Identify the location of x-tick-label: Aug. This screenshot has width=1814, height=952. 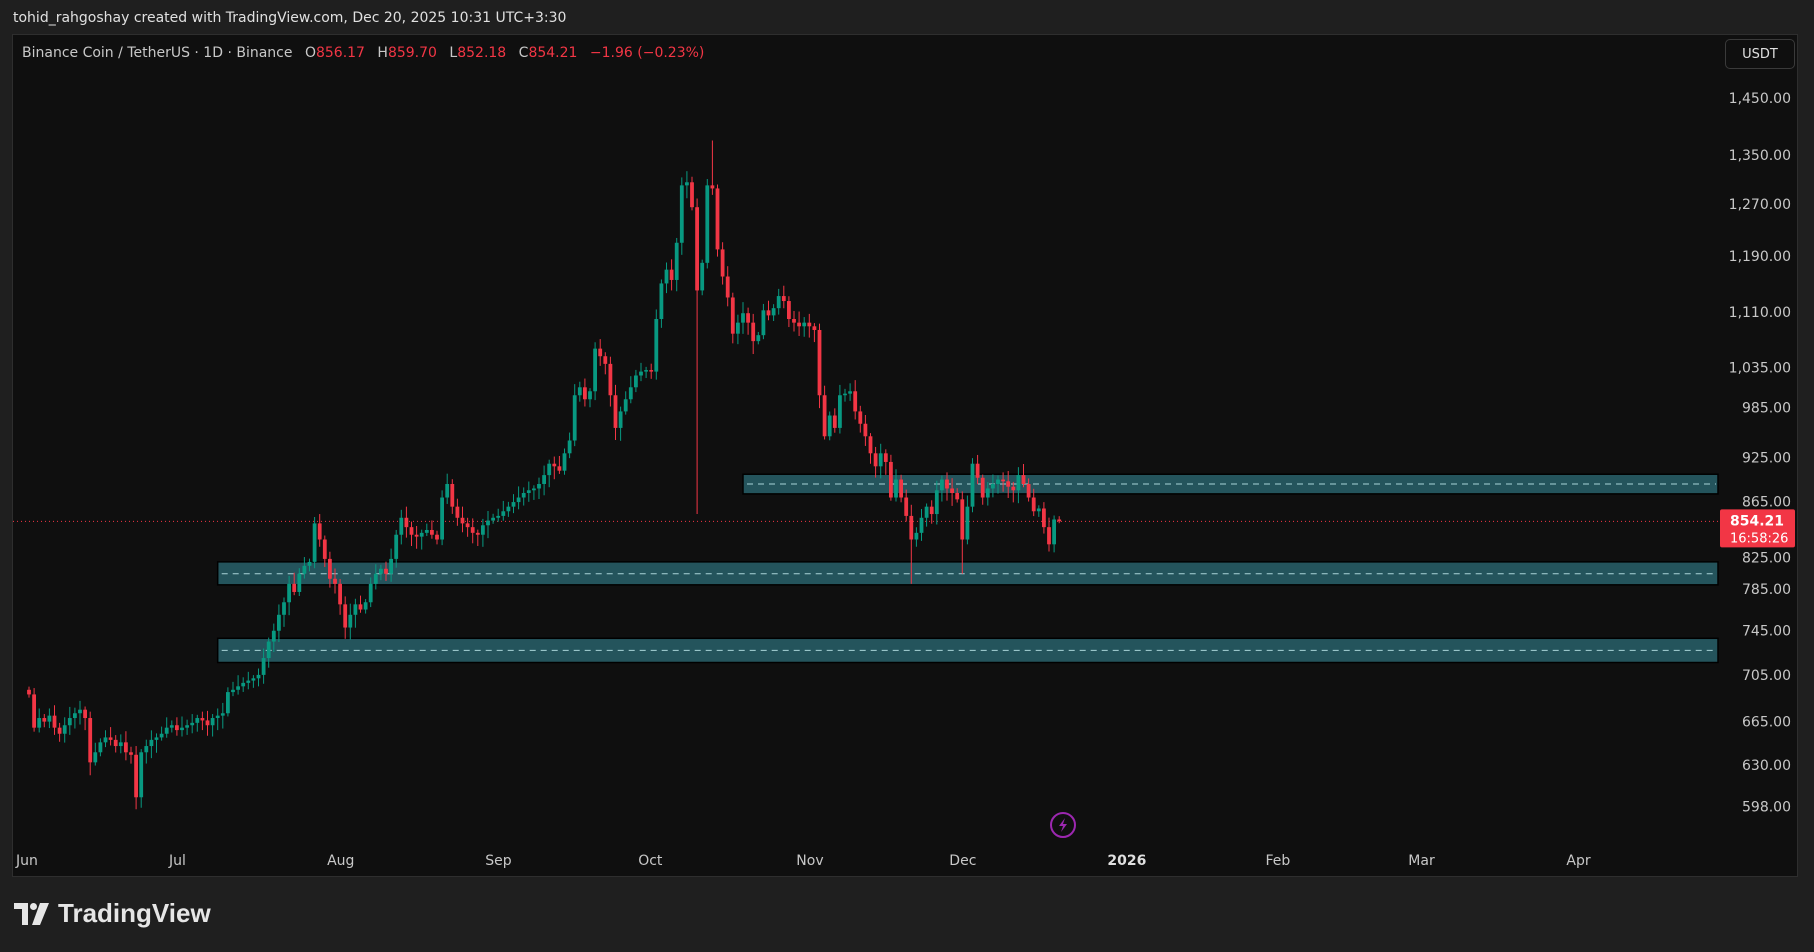
(340, 861).